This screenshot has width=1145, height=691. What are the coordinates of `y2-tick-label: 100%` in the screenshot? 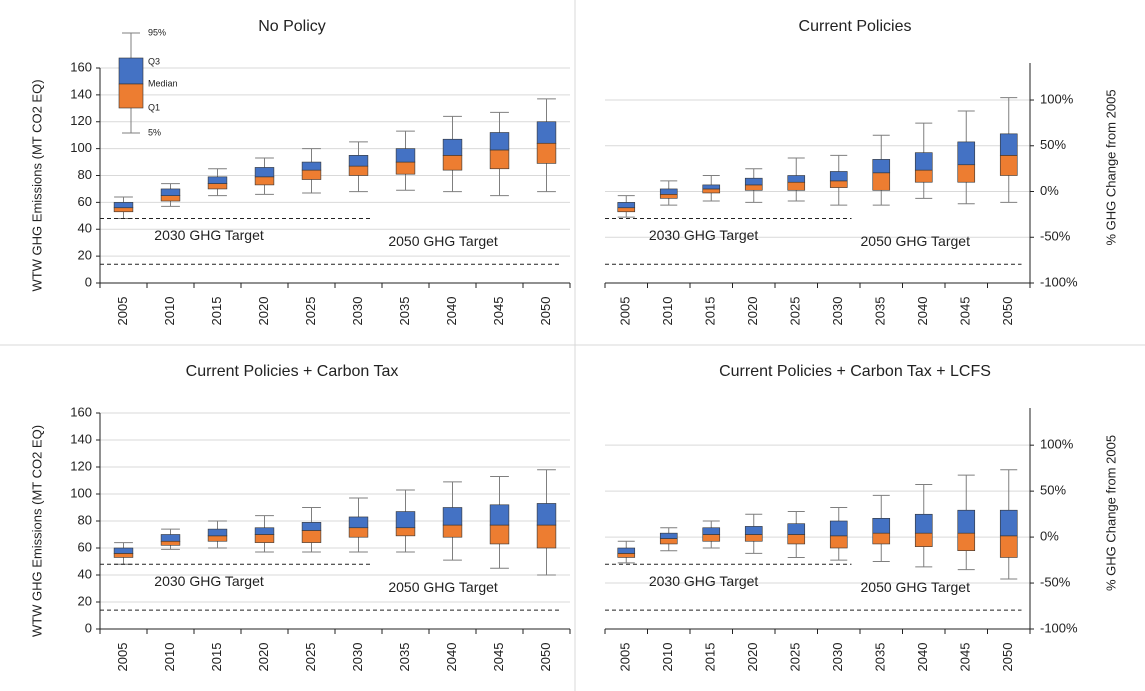 It's located at (1057, 444).